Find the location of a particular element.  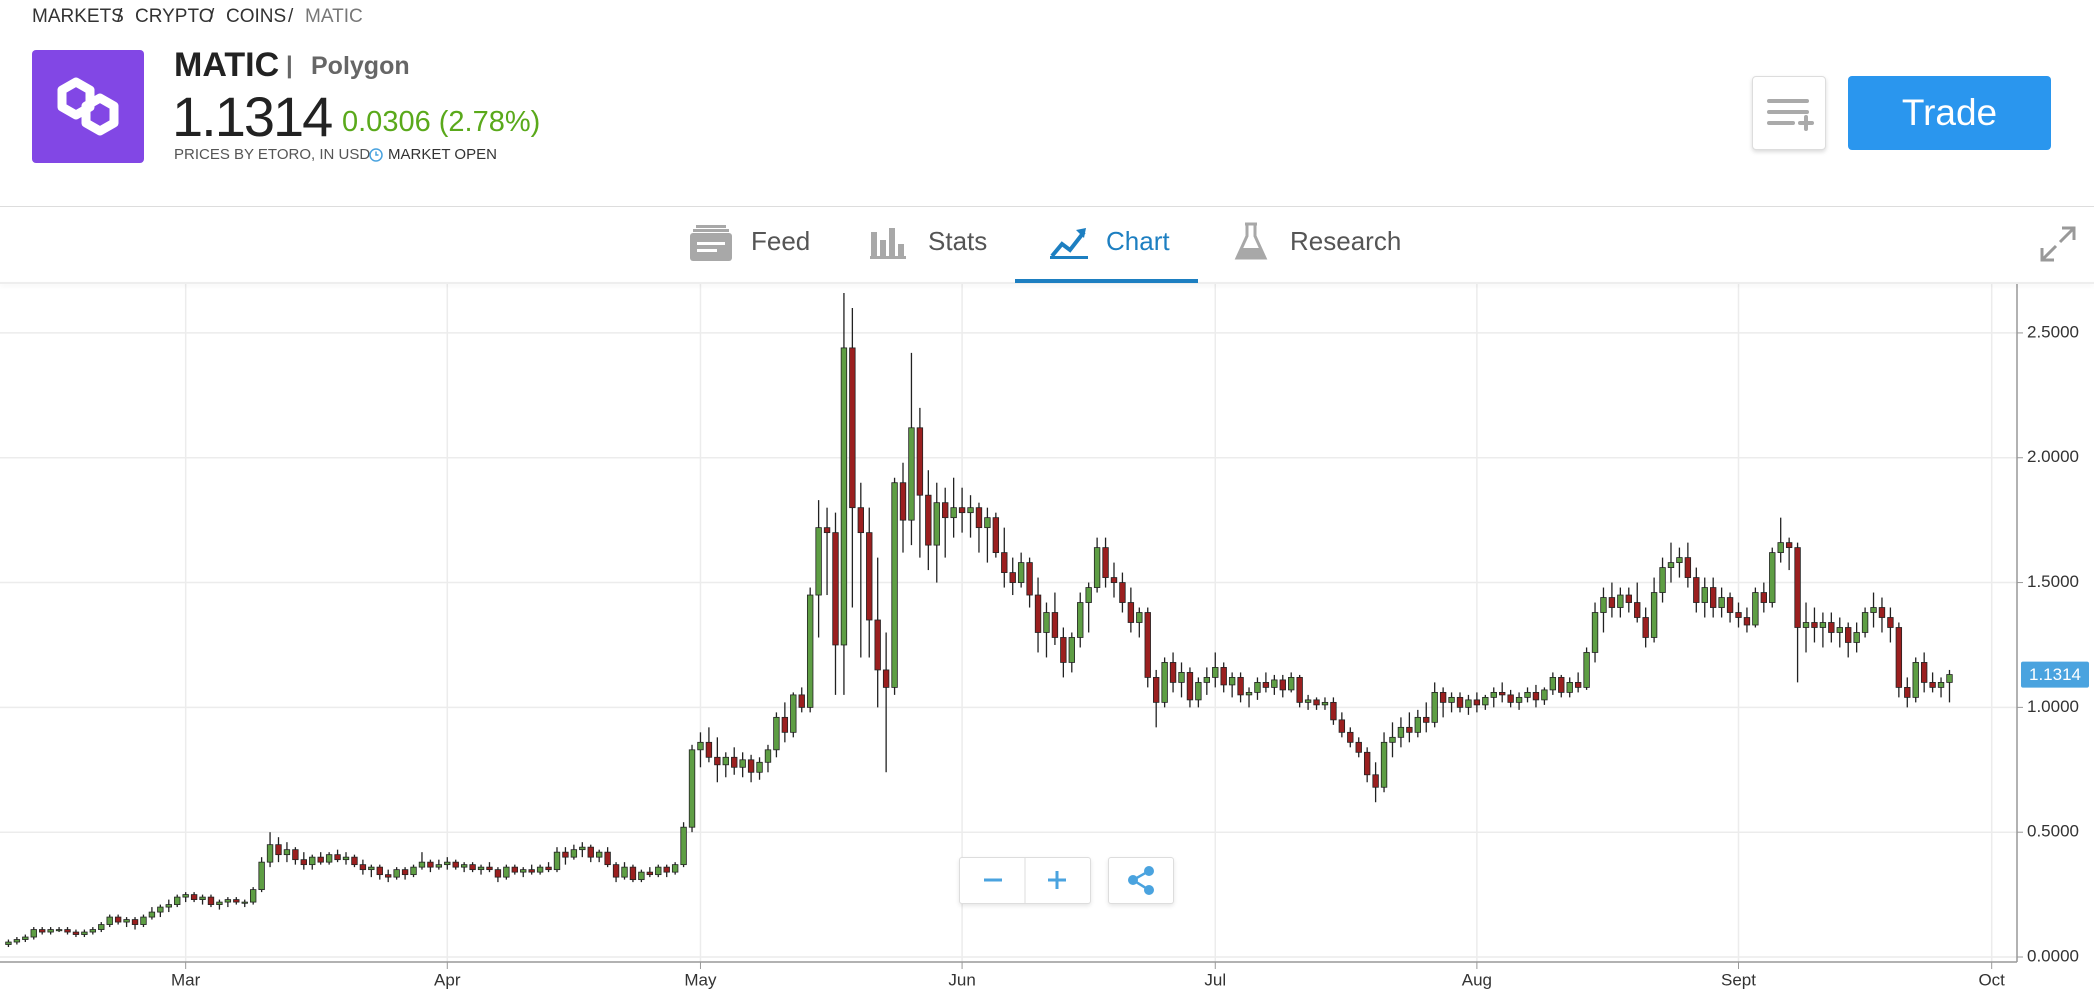

watchlist-button is located at coordinates (1789, 113).